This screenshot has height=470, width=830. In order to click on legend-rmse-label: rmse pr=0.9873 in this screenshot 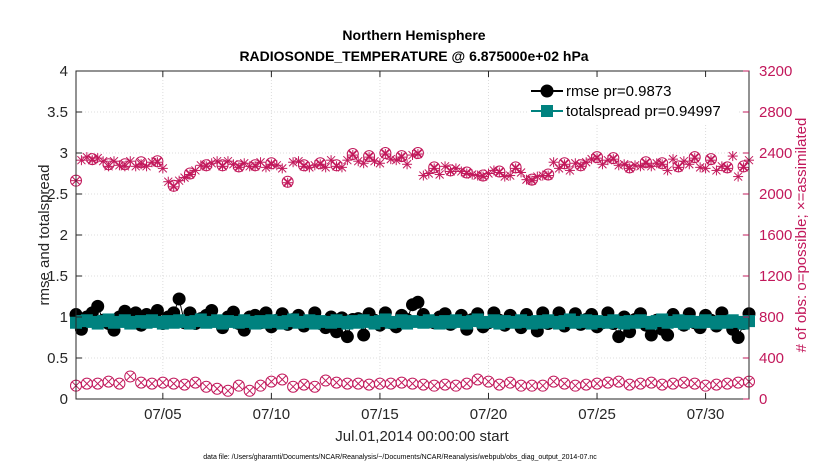, I will do `click(618, 91)`.